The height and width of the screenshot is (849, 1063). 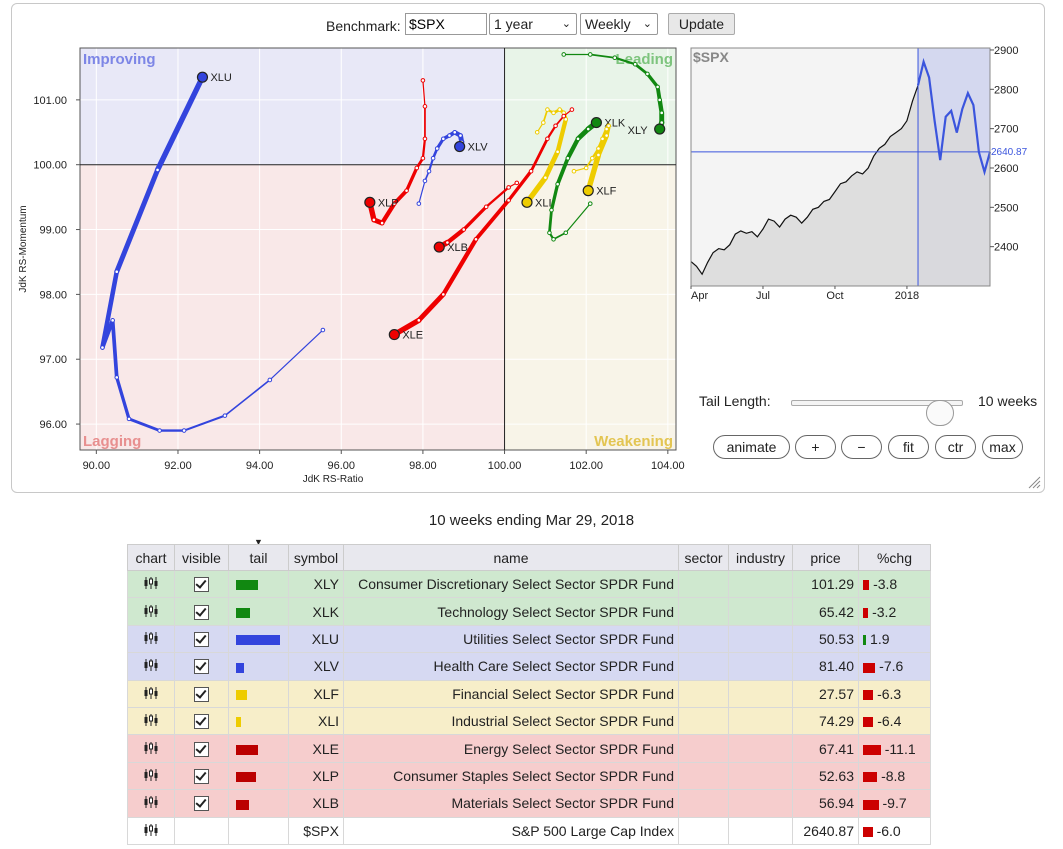 What do you see at coordinates (825, 748) in the screenshot?
I see `price-cell: 67.41` at bounding box center [825, 748].